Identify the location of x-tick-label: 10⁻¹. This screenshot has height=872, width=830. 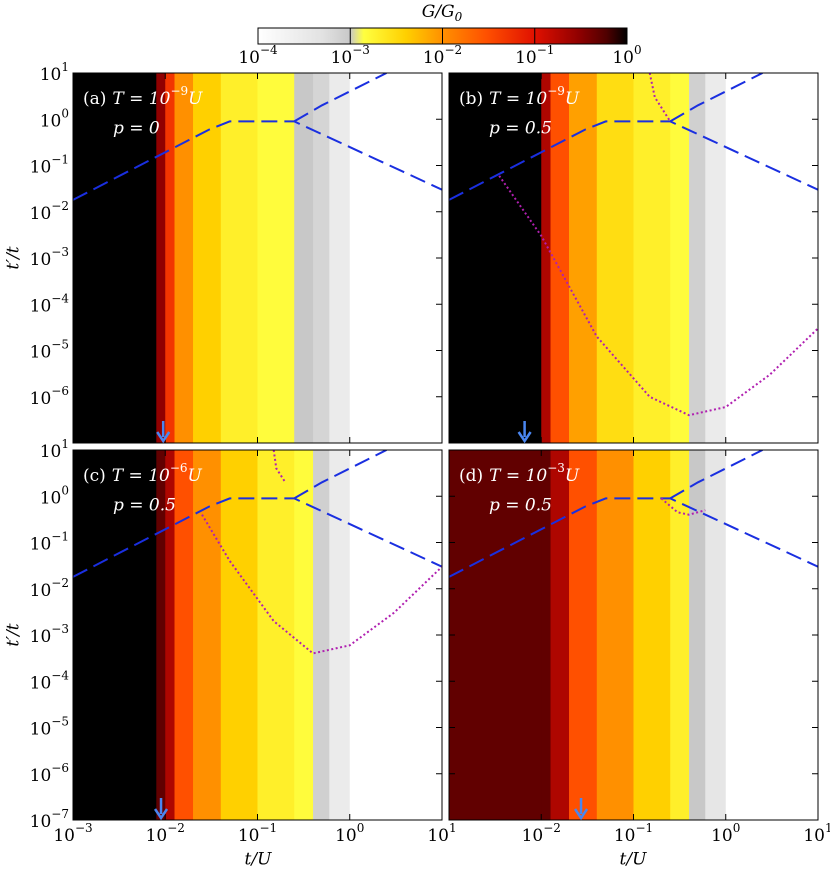
(633, 833).